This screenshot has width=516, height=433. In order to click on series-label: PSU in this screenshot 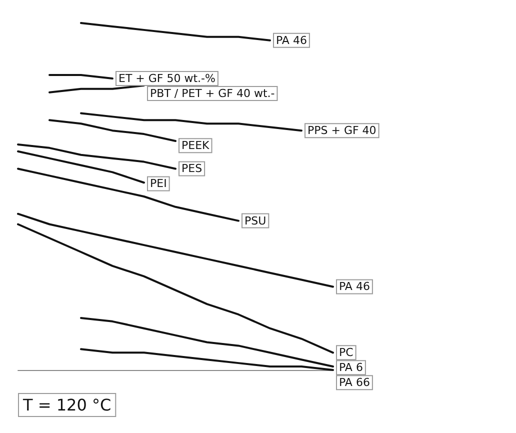, I will do `click(255, 221)`.